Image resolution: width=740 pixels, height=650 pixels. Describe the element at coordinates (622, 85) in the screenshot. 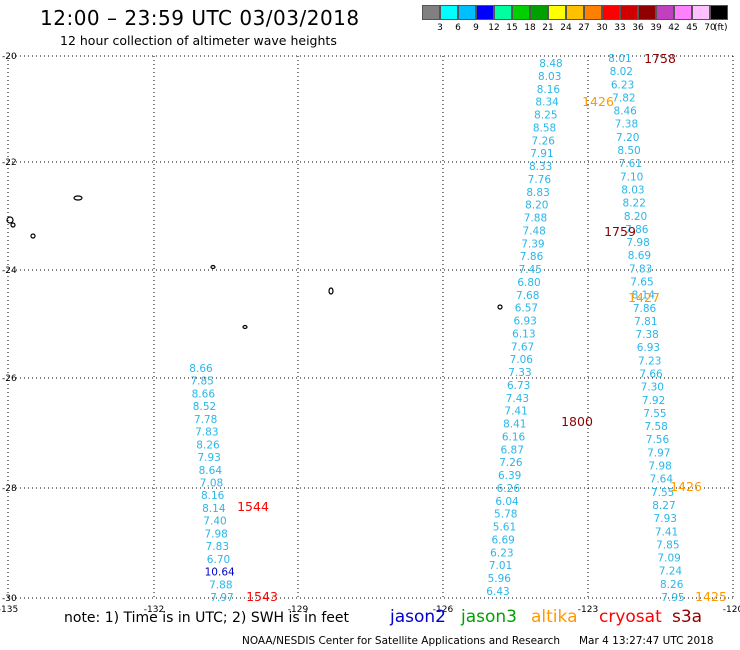

I see `swh-value: 6.23` at that location.